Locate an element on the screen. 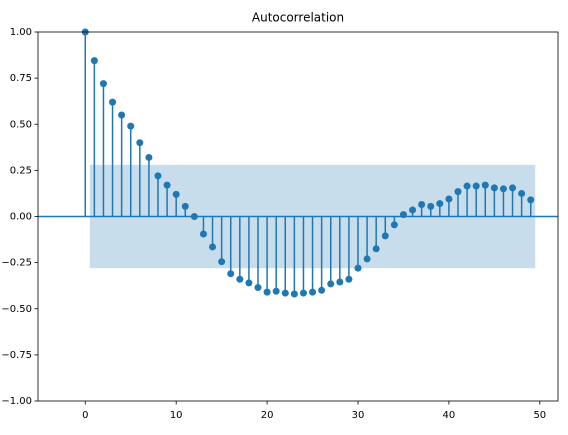 This screenshot has height=435, width=568. x-tick-label: 20 is located at coordinates (267, 415).